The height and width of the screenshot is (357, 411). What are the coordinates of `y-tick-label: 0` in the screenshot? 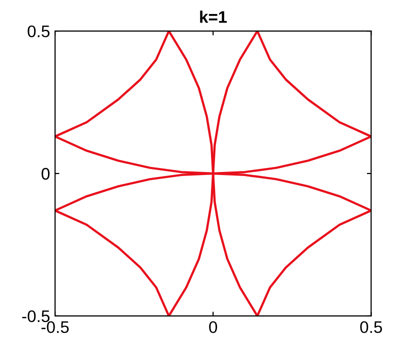 It's located at (46, 174).